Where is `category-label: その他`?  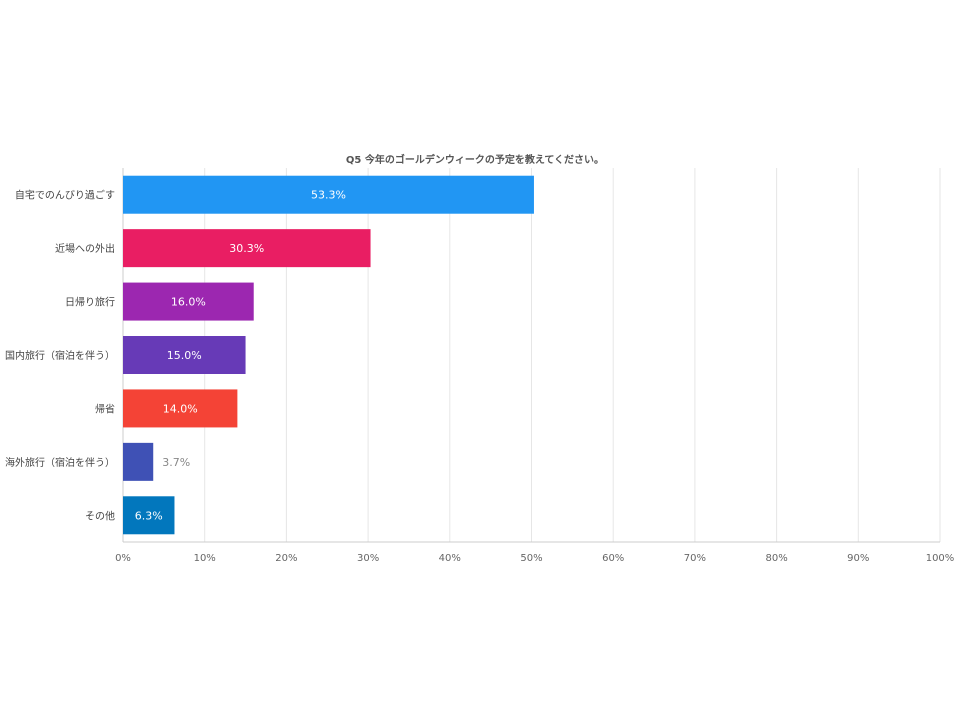
category-label: その他 is located at coordinates (100, 515).